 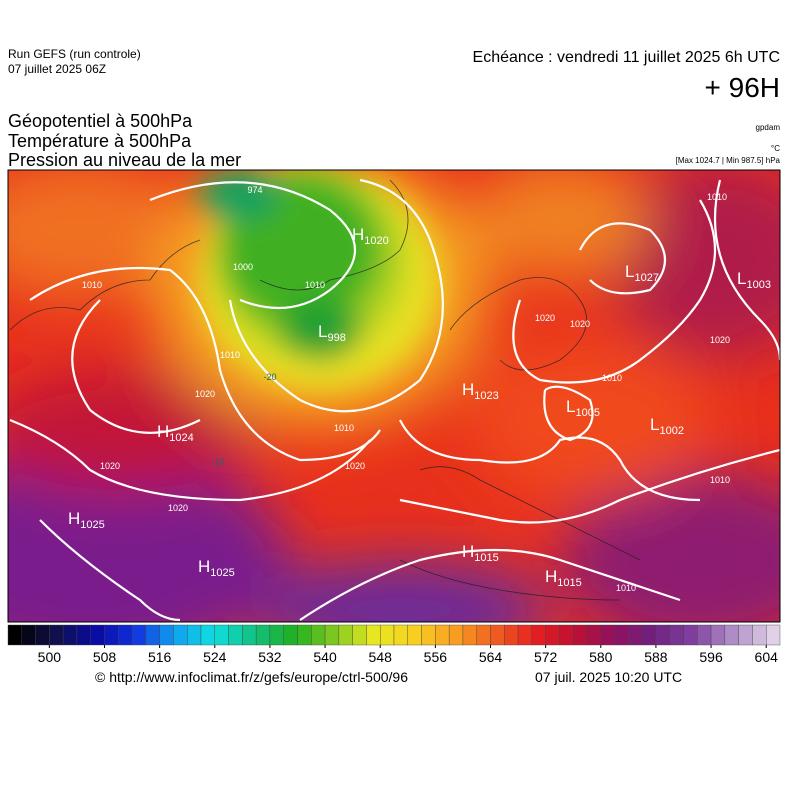 What do you see at coordinates (57, 69) in the screenshot?
I see `run-date: 07 juillet 2025 06Z` at bounding box center [57, 69].